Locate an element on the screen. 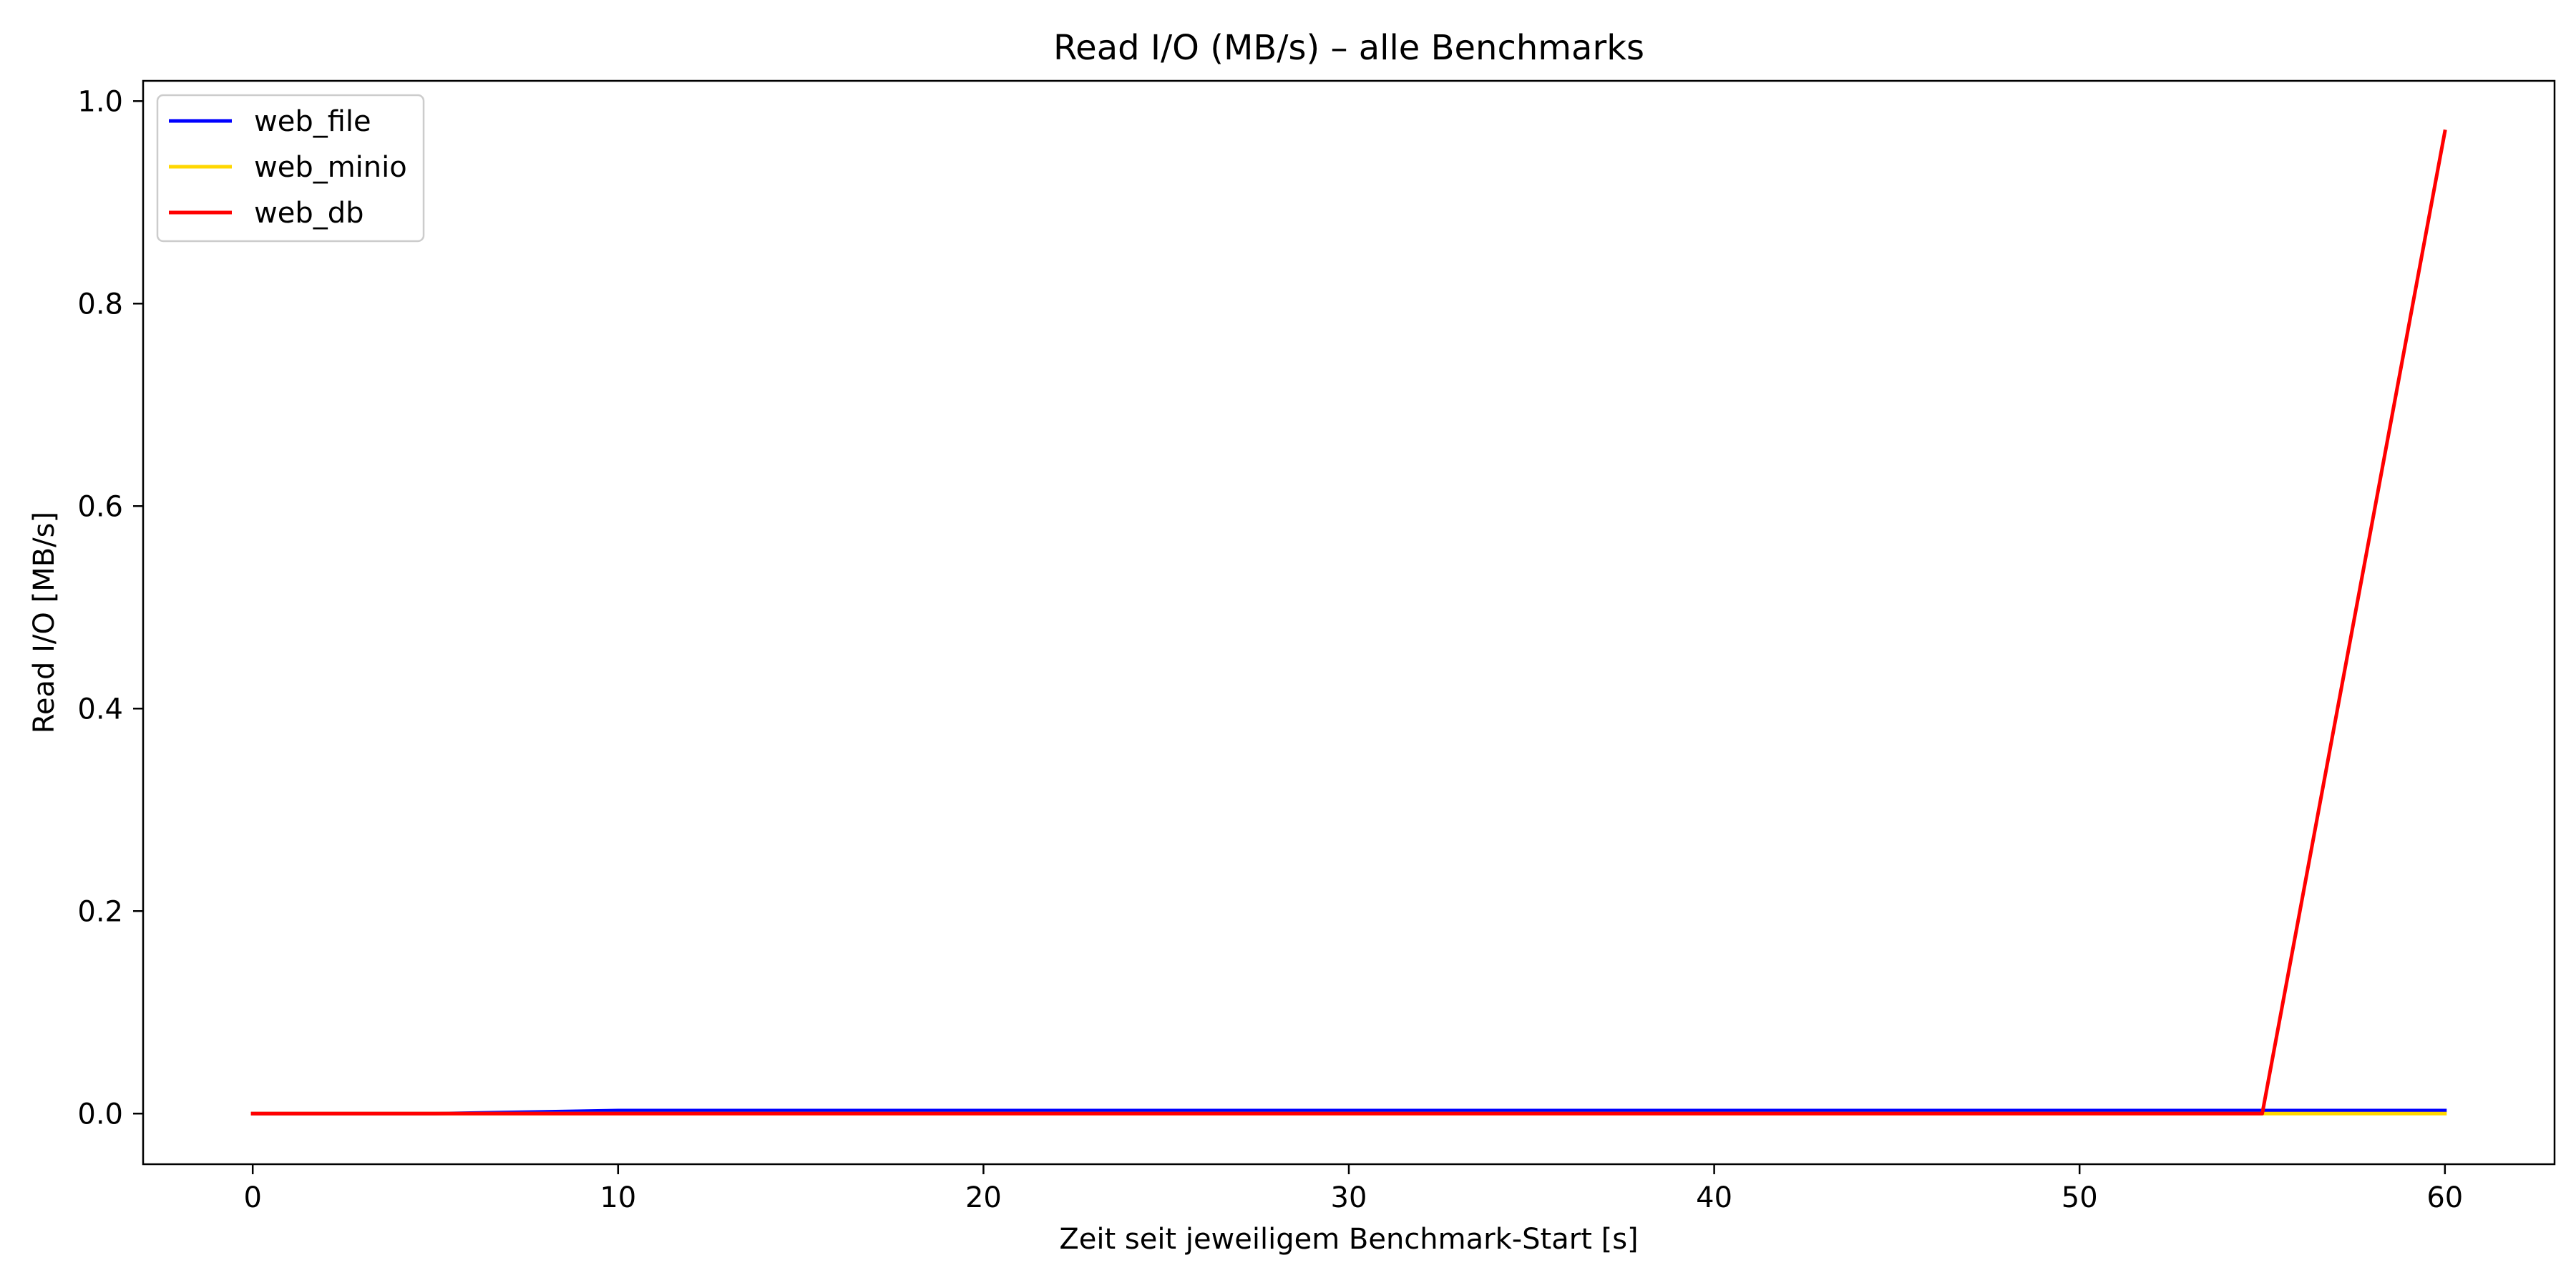 The width and height of the screenshot is (2576, 1288). x-axis: 0 10 20 30 40 50 60 is located at coordinates (1353, 1189).